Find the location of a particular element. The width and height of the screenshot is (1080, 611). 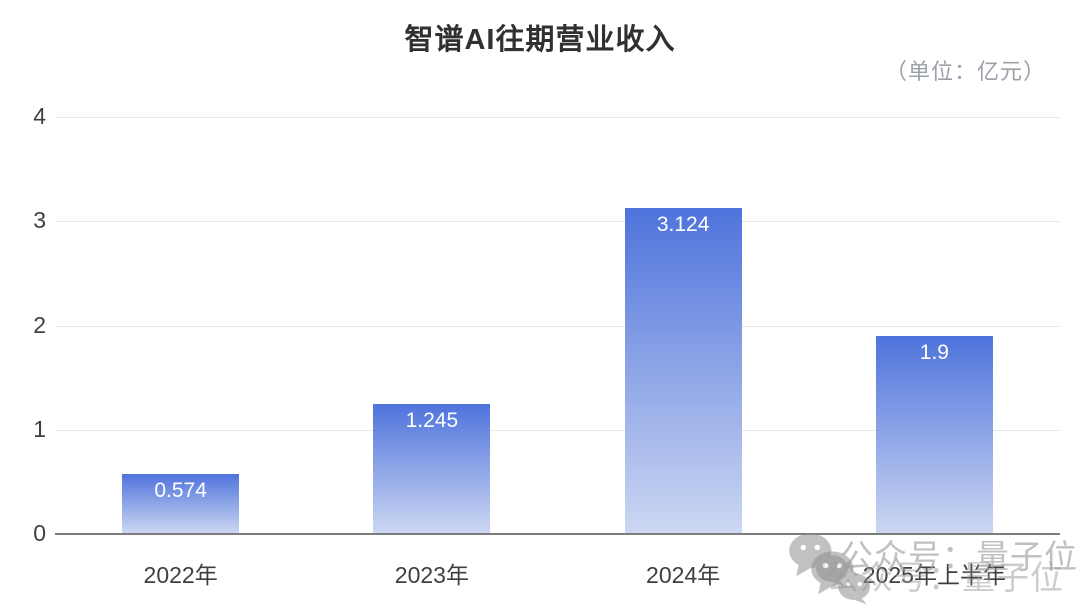

bar-value-label: 1.245 is located at coordinates (432, 421).